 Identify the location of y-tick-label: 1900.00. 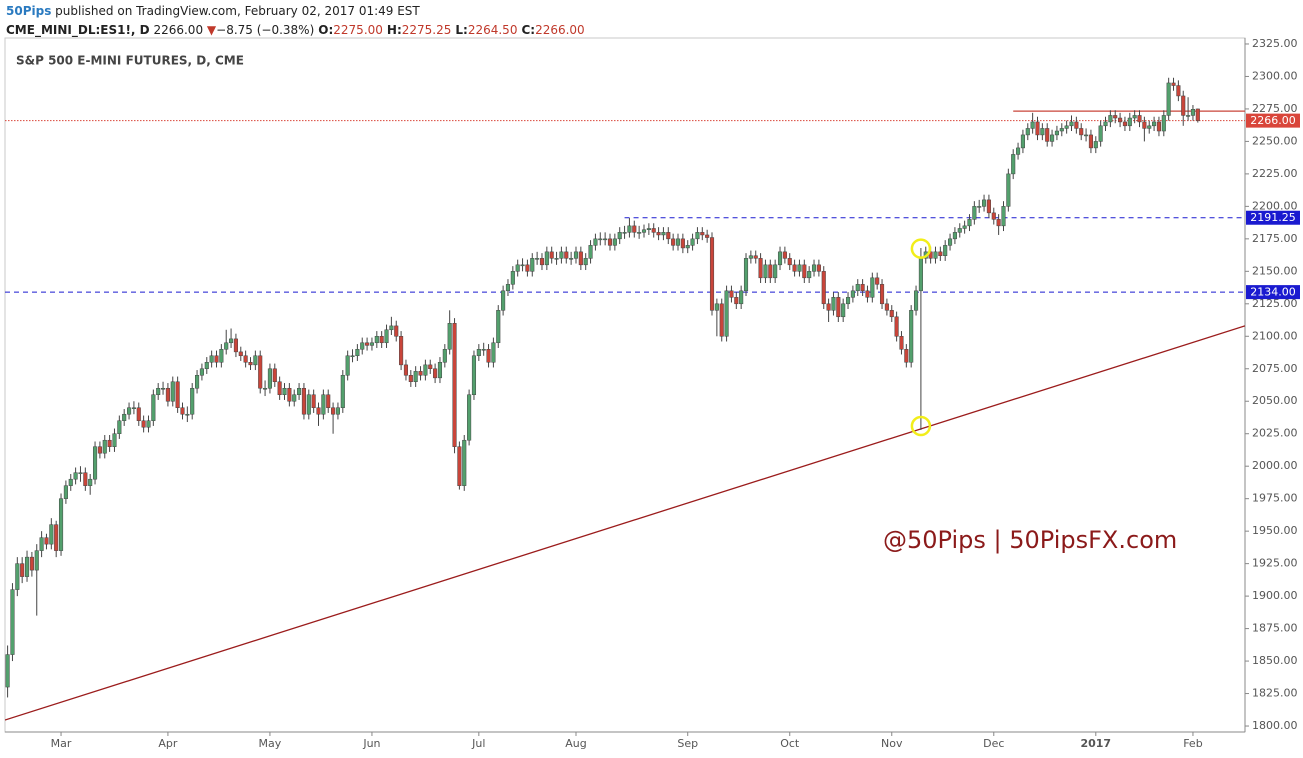
(1275, 595).